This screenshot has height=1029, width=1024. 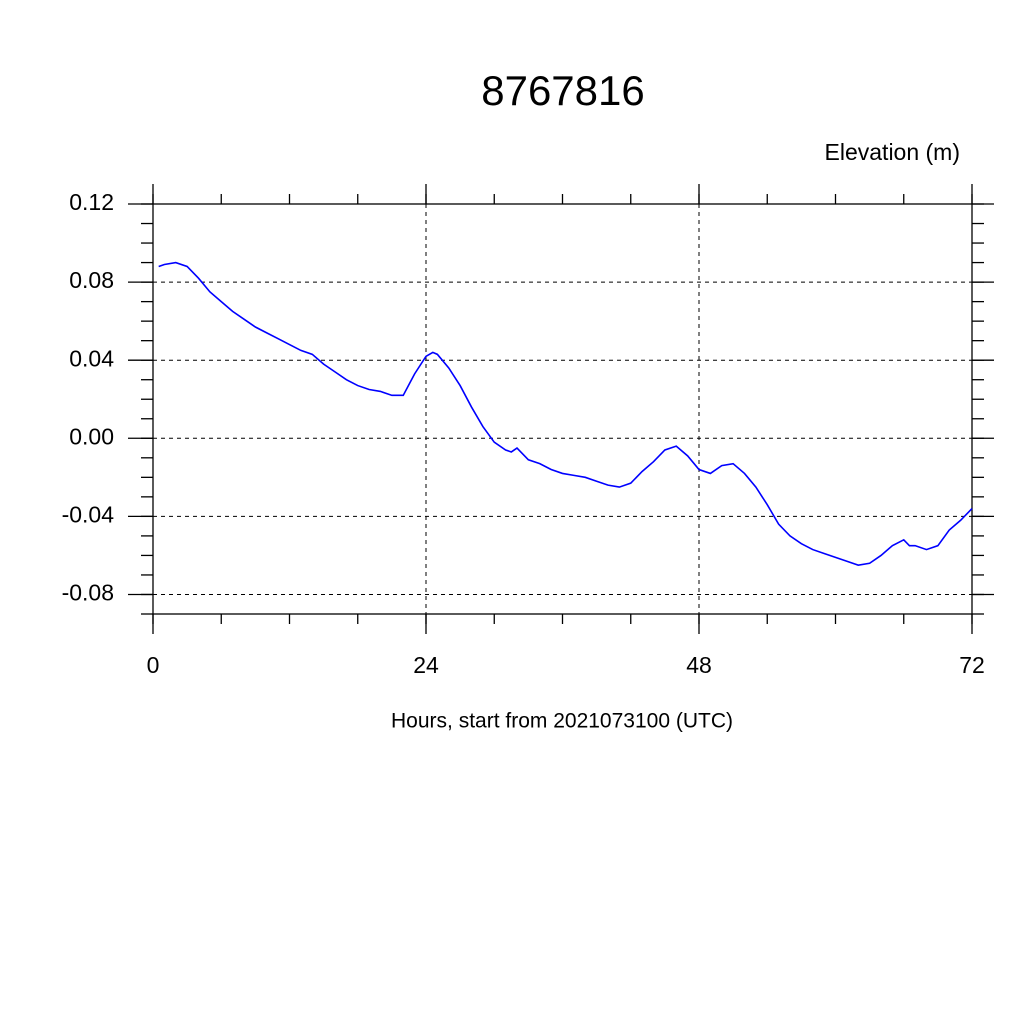 What do you see at coordinates (563, 90) in the screenshot?
I see `chart-title: 8767816` at bounding box center [563, 90].